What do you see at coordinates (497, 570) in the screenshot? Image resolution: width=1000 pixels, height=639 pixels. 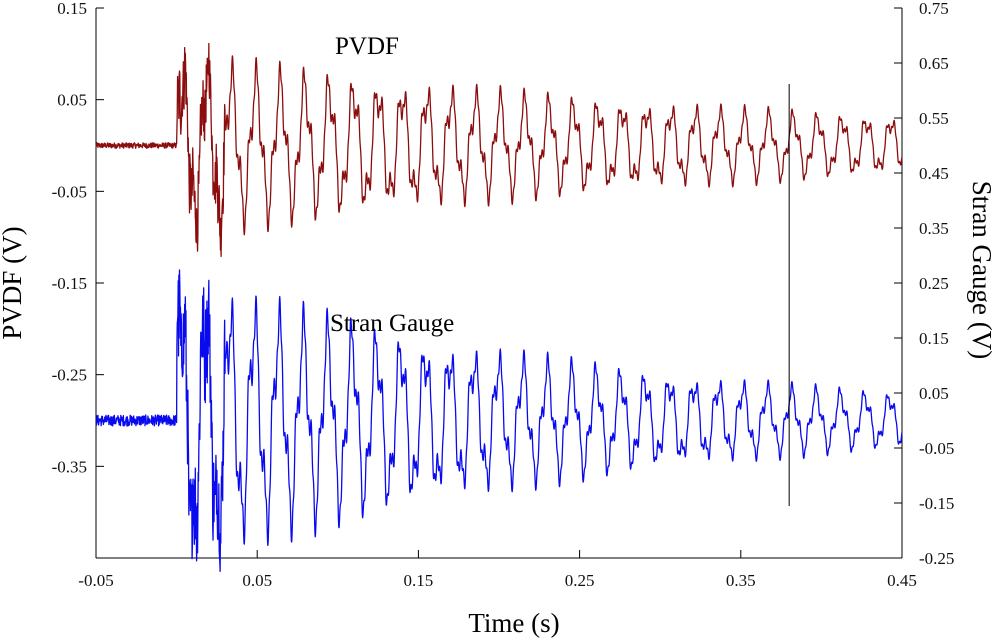 I see `x-ticks: -0.05 0.05 0.15 0.25 0.35 0.45` at bounding box center [497, 570].